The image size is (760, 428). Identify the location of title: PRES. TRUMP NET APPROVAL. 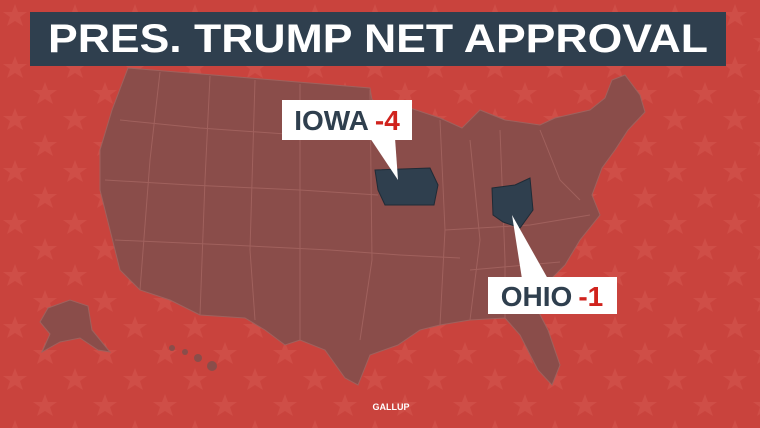
(378, 39).